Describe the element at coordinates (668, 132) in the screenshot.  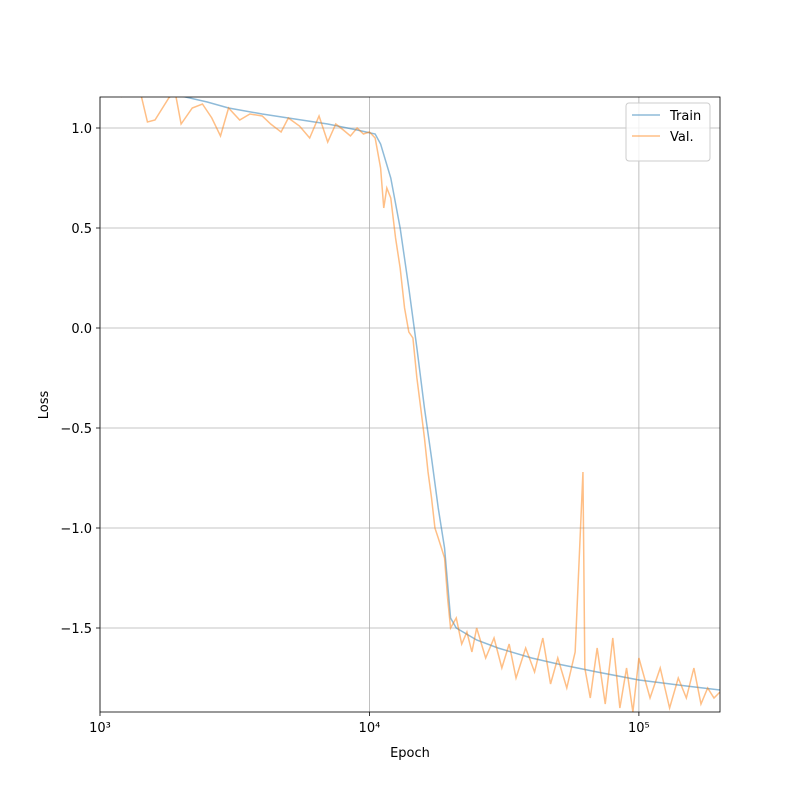
I see `legend-box` at that location.